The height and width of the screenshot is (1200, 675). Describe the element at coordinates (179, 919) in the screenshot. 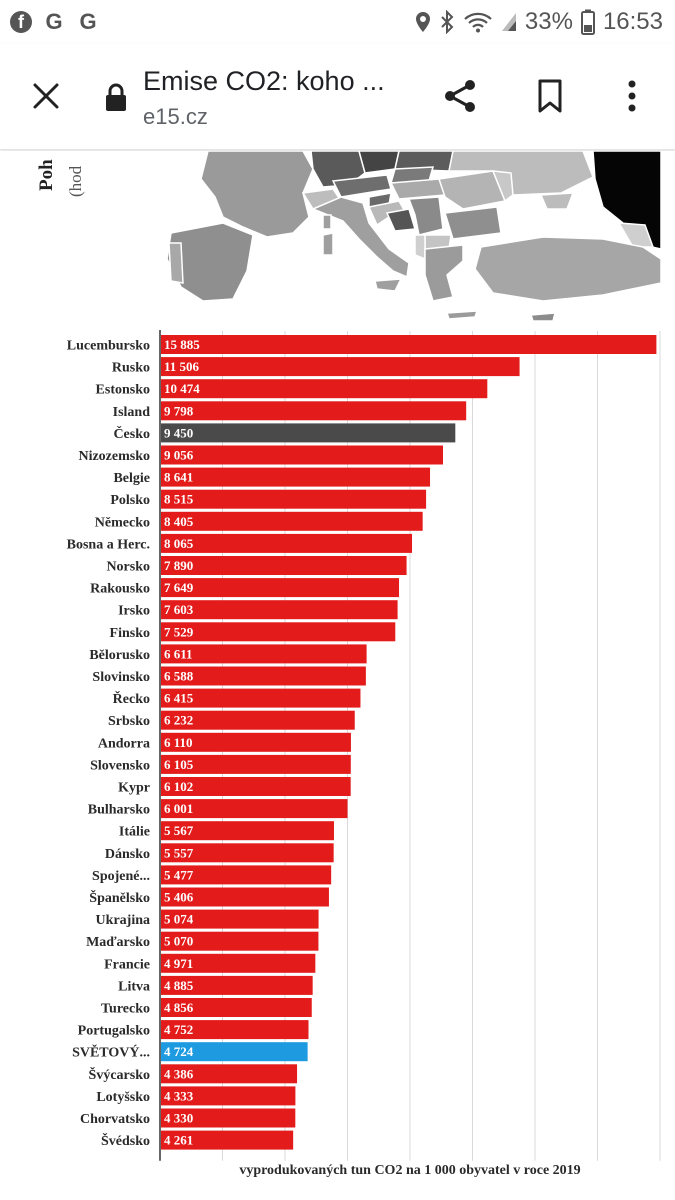

I see `value-label: 5 074` at that location.